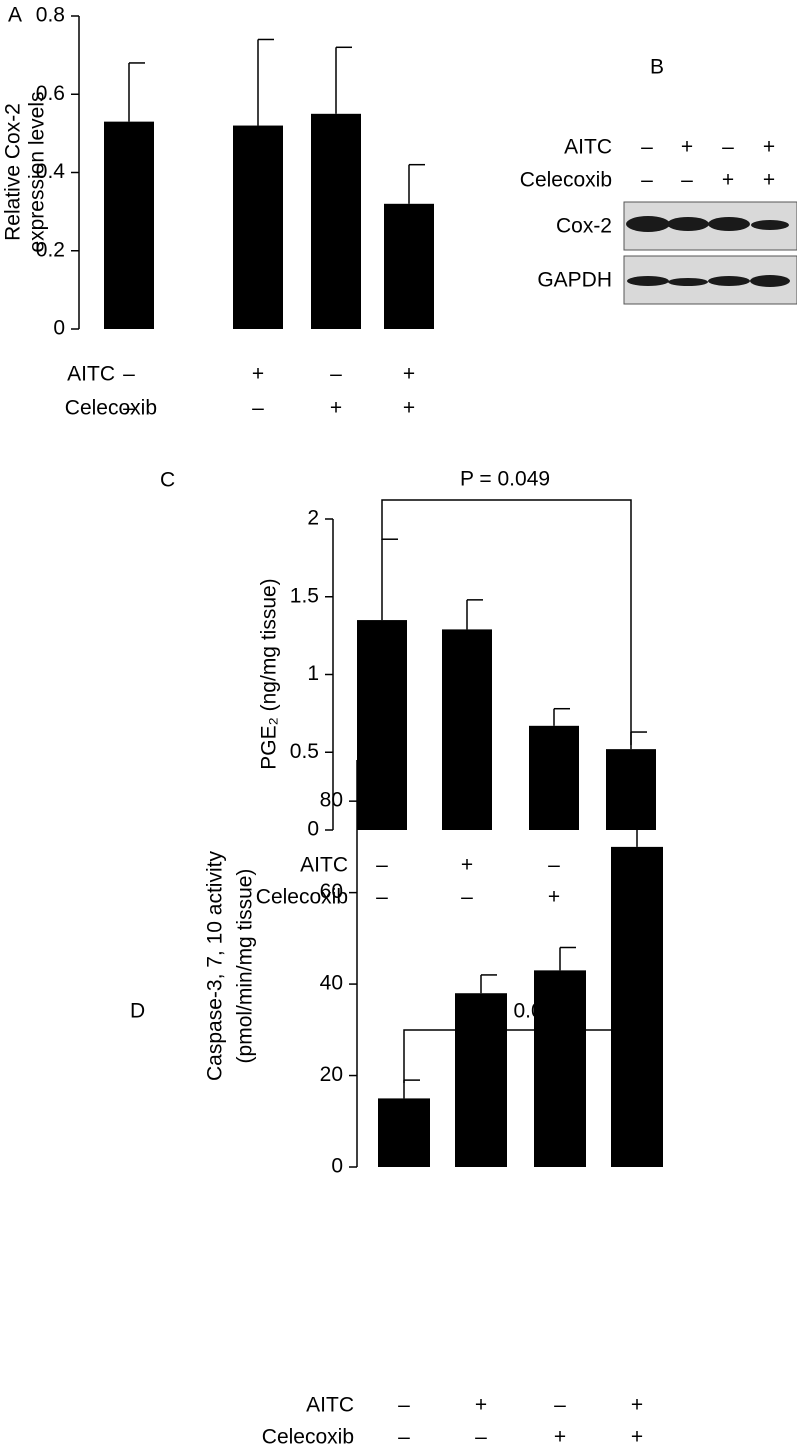 Image resolution: width=797 pixels, height=1454 pixels. I want to click on y-tick-label: 0.4, so click(51, 171).